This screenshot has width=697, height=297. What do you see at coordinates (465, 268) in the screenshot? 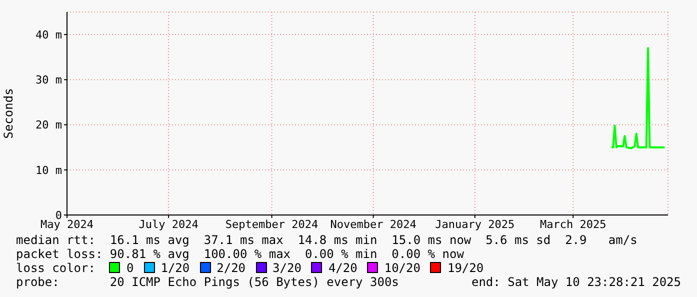
I see `legend-label: 19/20` at bounding box center [465, 268].